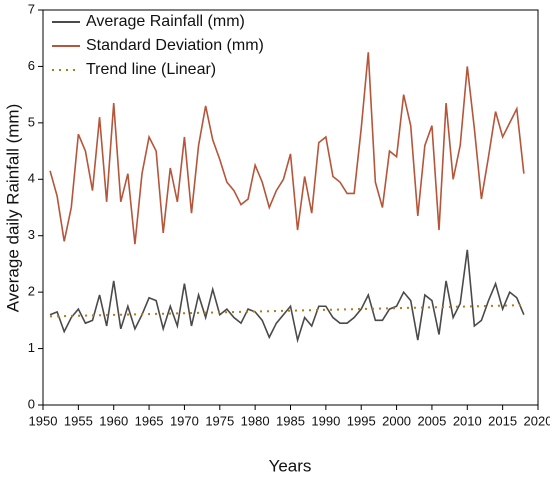  Describe the element at coordinates (165, 21) in the screenshot. I see `legend-label: Average Rainfall (mm)` at that location.